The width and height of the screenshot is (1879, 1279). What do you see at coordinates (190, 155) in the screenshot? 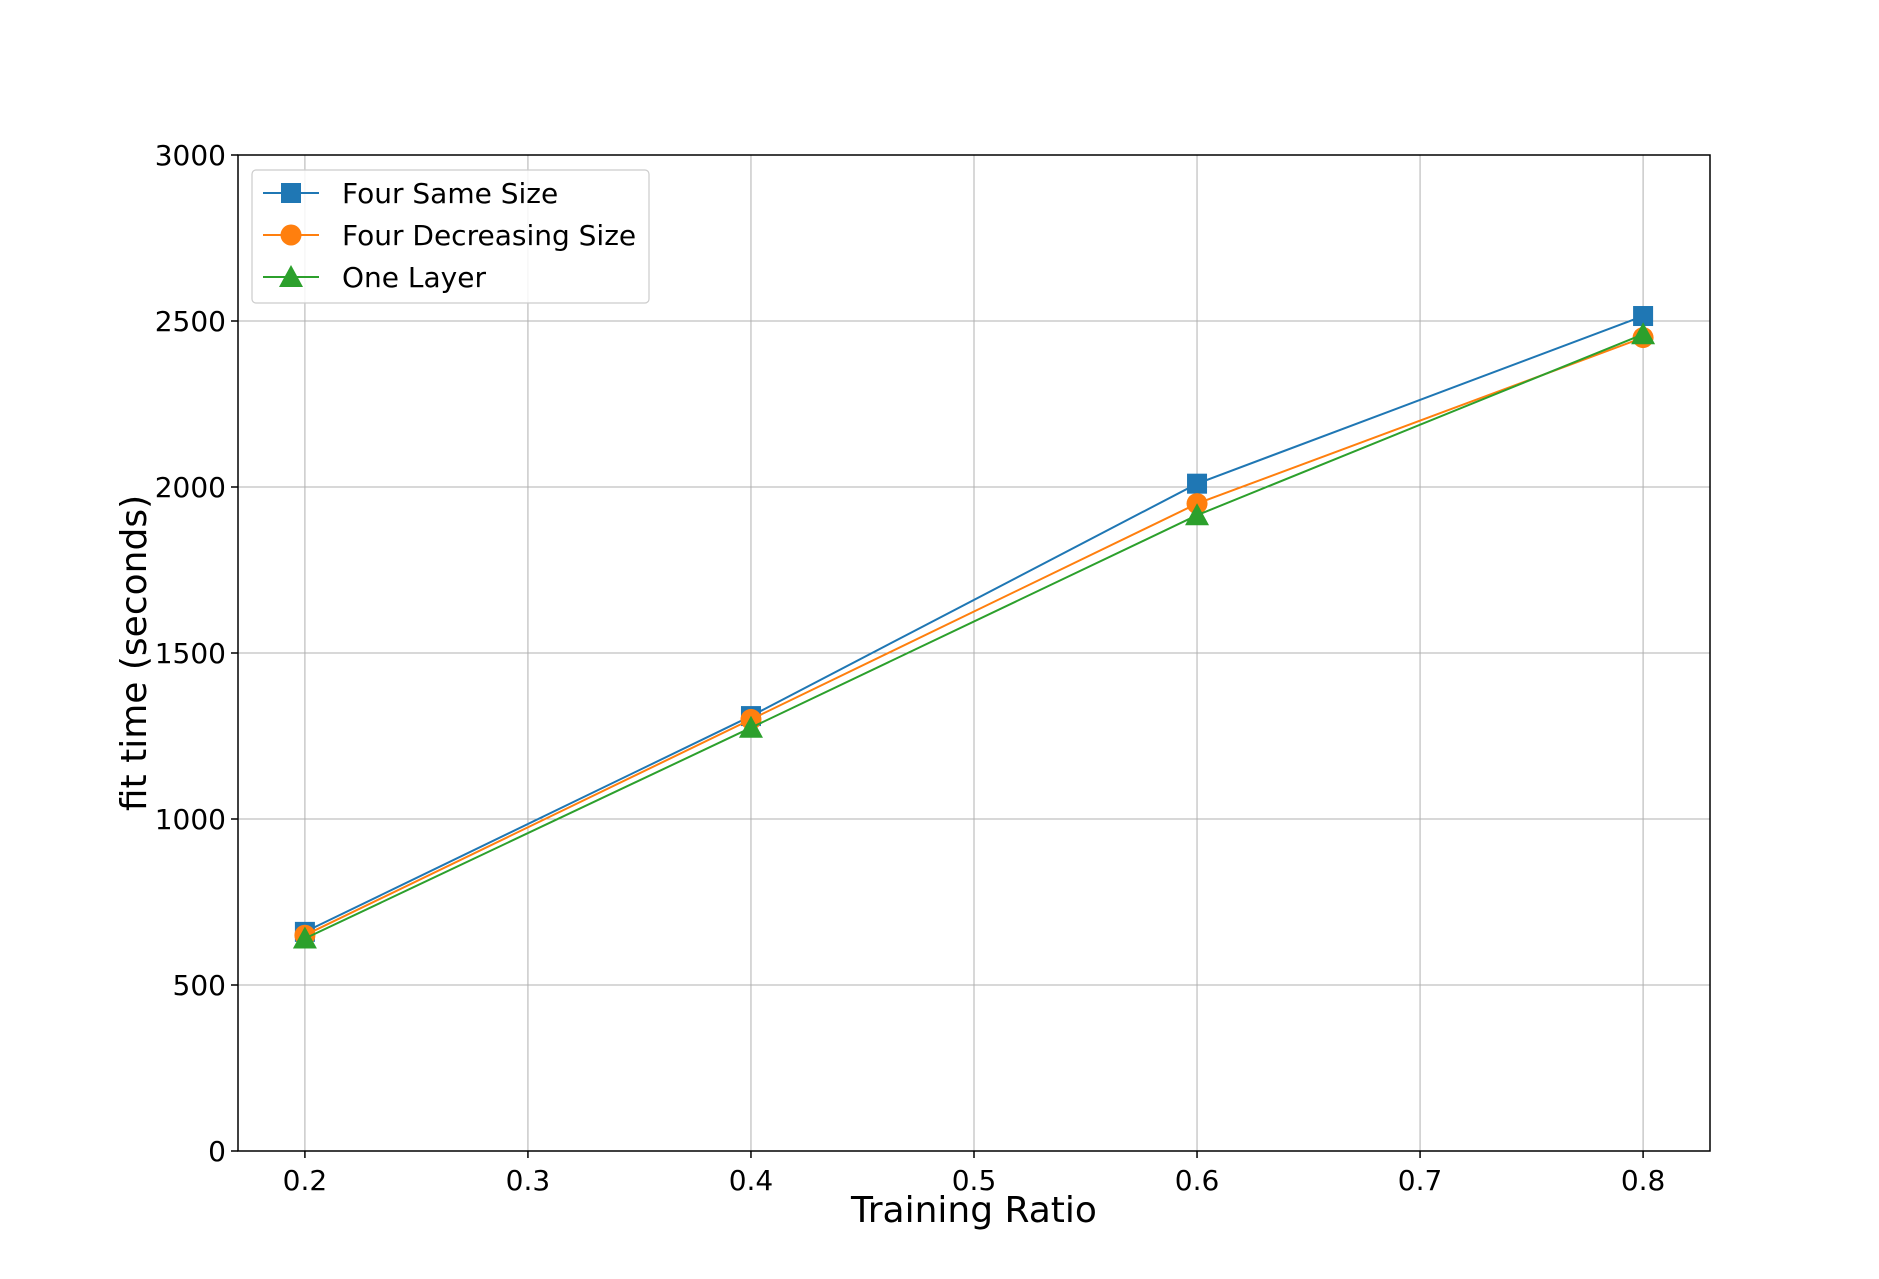
I see `y-tick-label: 3000` at bounding box center [190, 155].